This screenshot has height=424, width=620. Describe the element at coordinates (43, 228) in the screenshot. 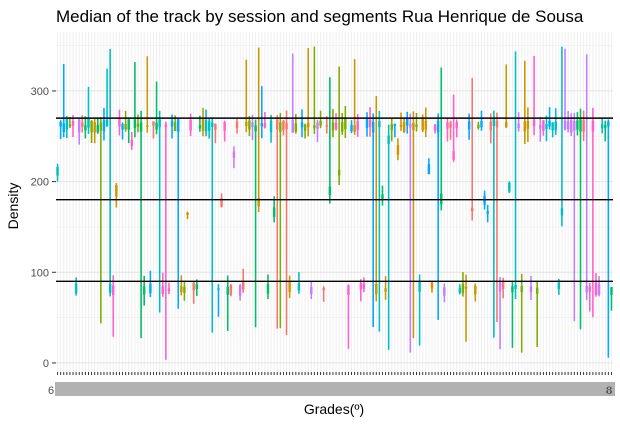

I see `y-axis: 0 100 200 300` at that location.